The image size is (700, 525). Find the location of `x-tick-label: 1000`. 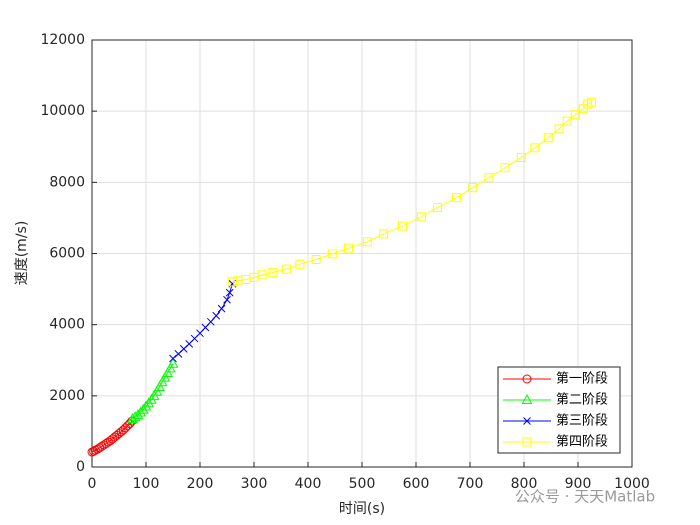

x-tick-label: 1000 is located at coordinates (632, 484).